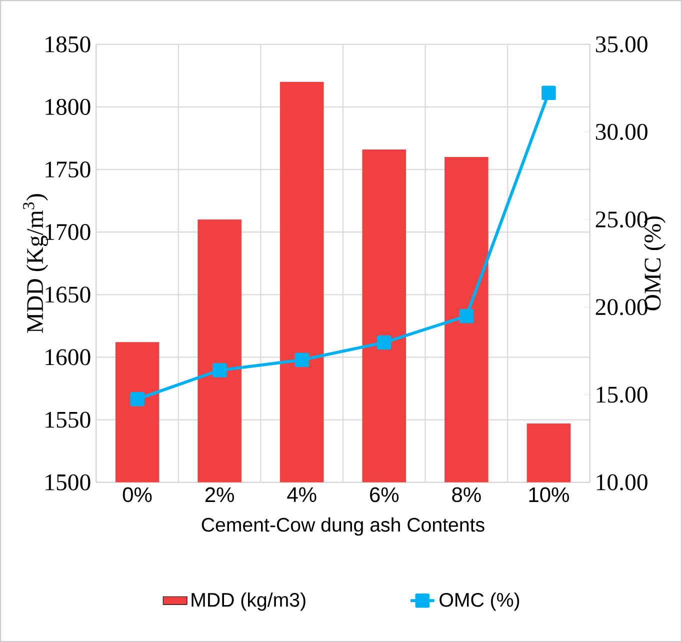  I want to click on y-tick-label: 1550, so click(68, 420).